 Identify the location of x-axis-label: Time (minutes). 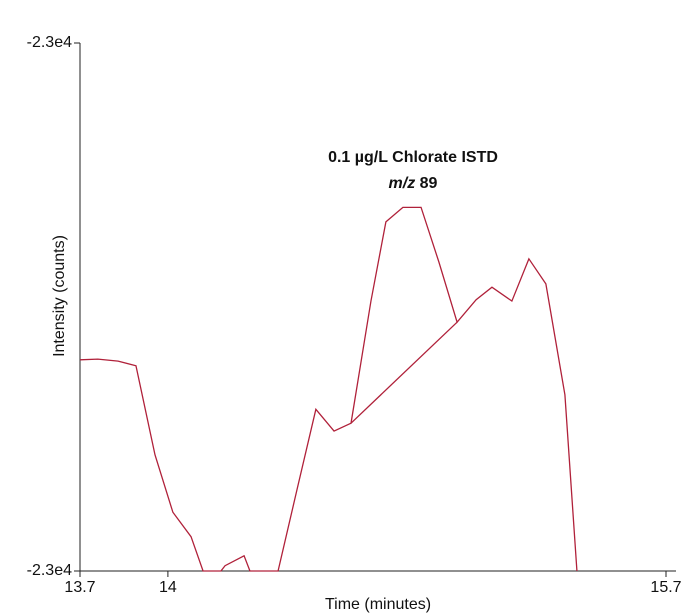
(378, 604).